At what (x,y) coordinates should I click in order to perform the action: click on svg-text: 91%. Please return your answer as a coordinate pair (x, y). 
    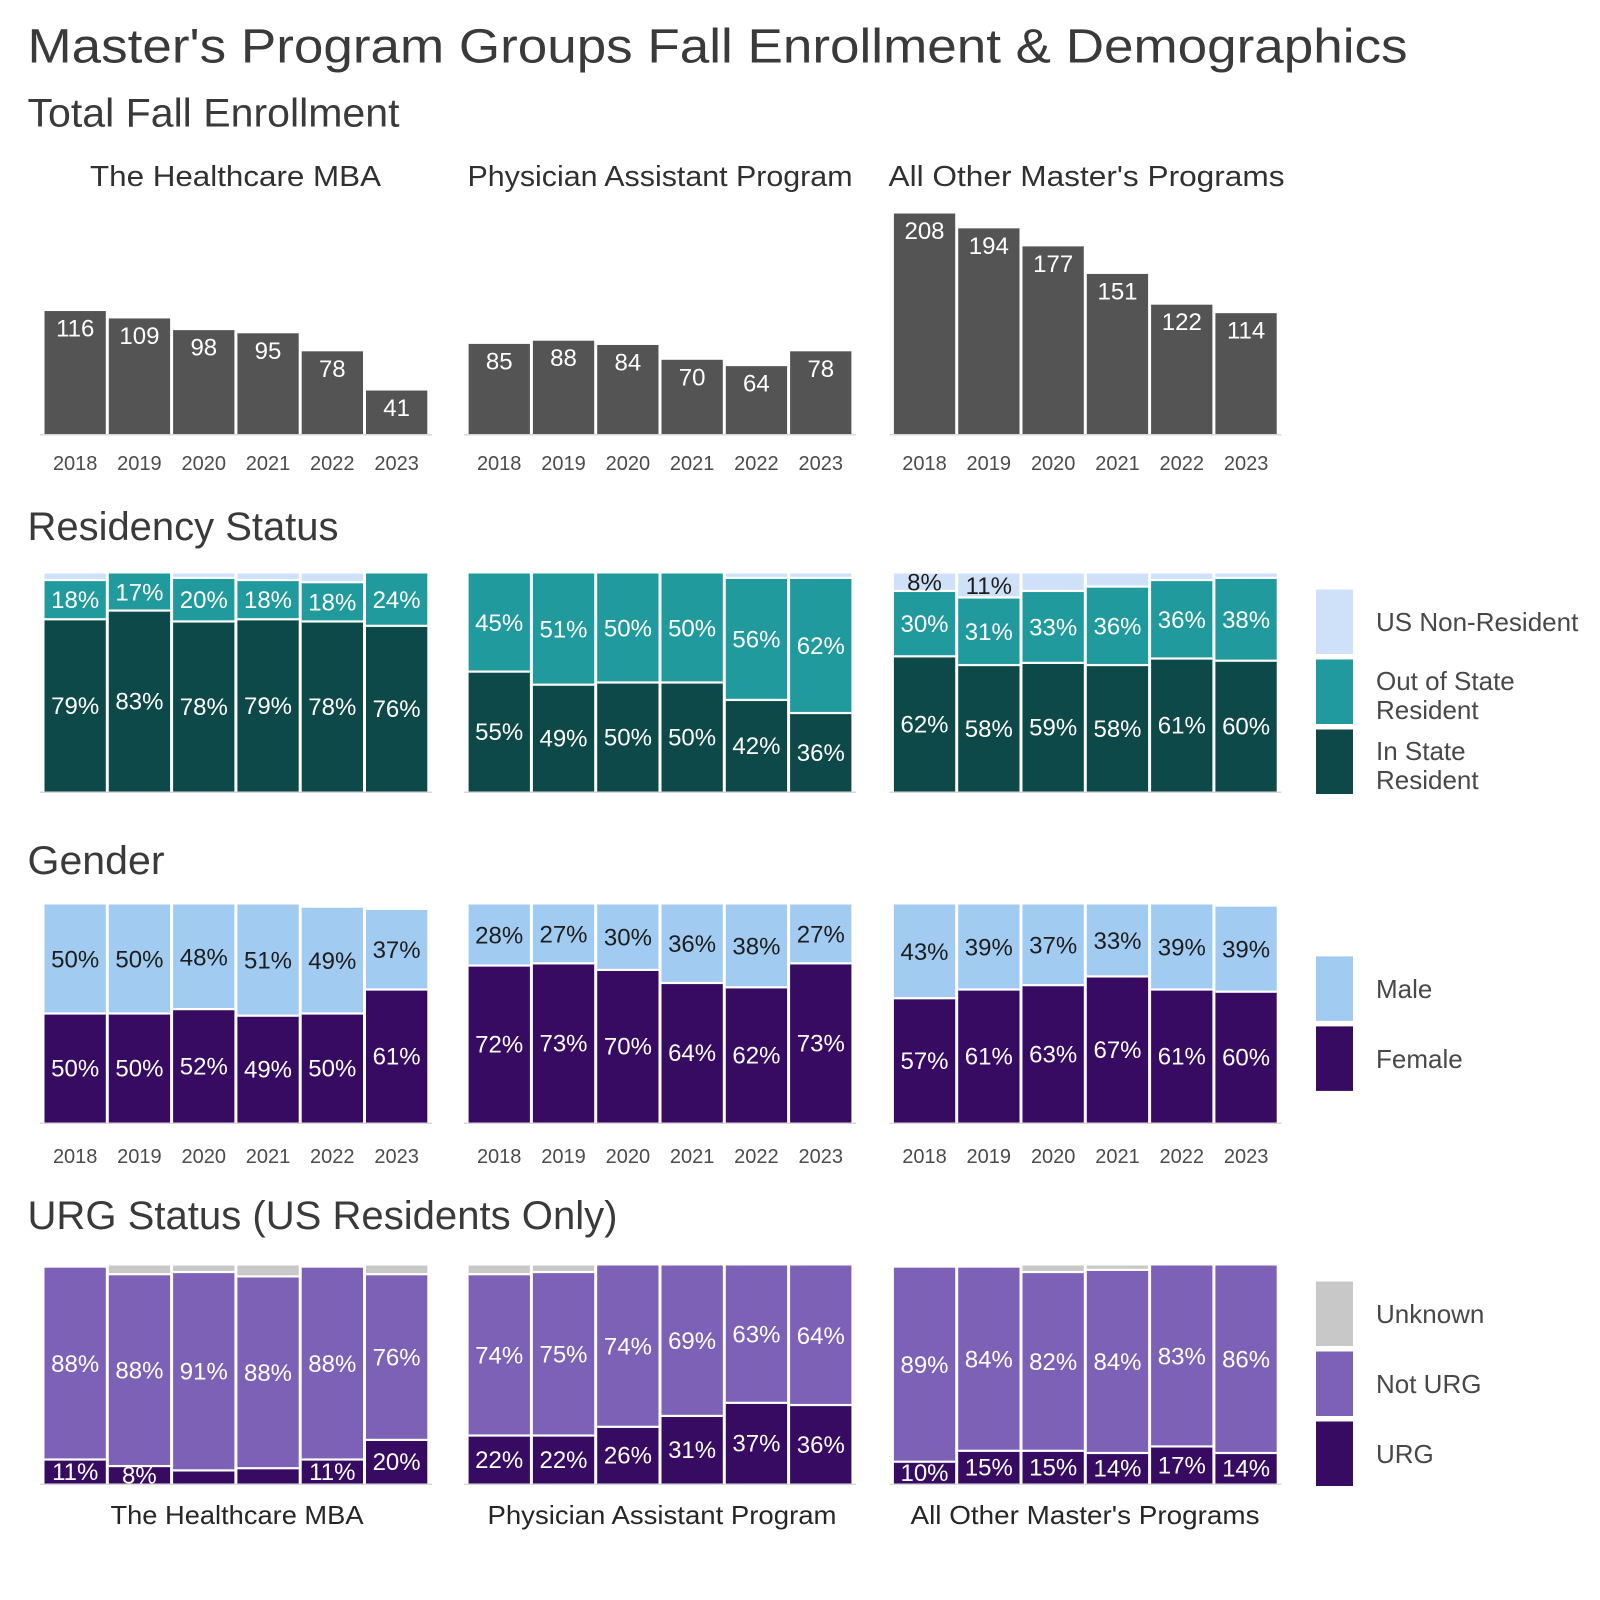
    Looking at the image, I should click on (204, 1372).